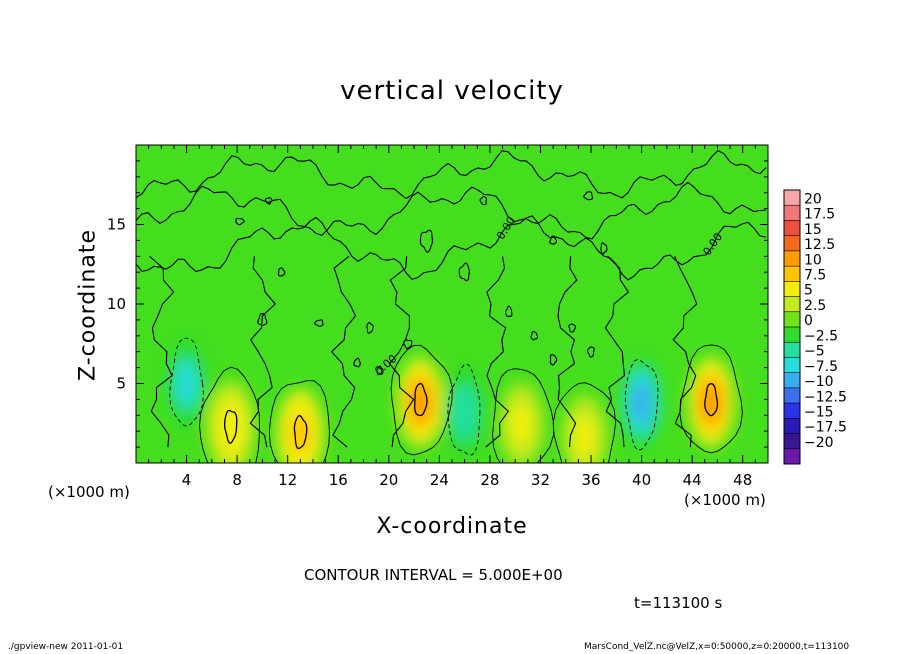  What do you see at coordinates (338, 480) in the screenshot?
I see `x-tick-label: 16` at bounding box center [338, 480].